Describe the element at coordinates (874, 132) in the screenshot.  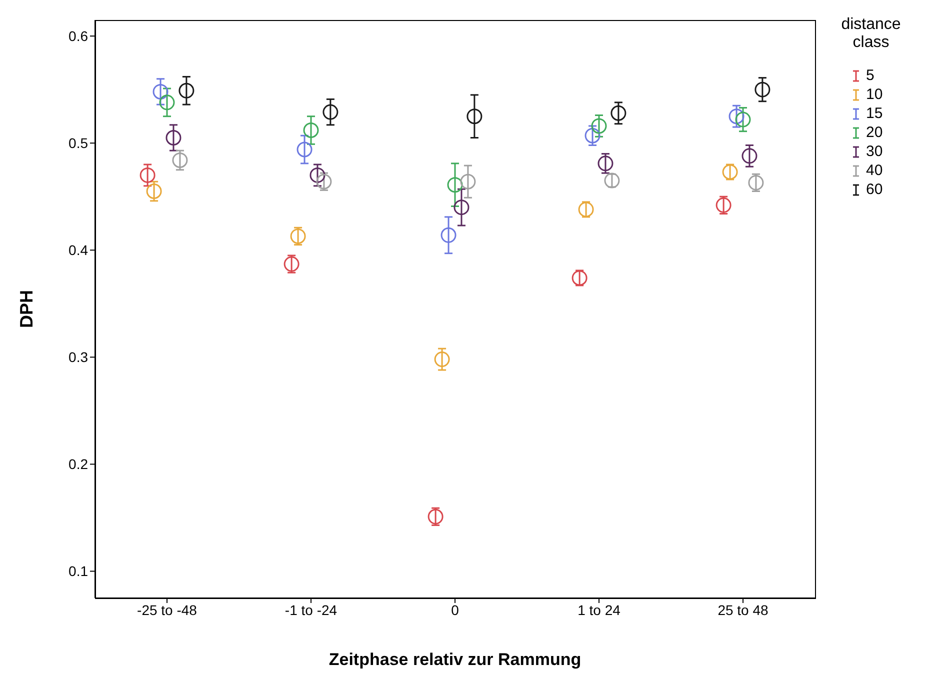
I see `legend-label: 20` at that location.